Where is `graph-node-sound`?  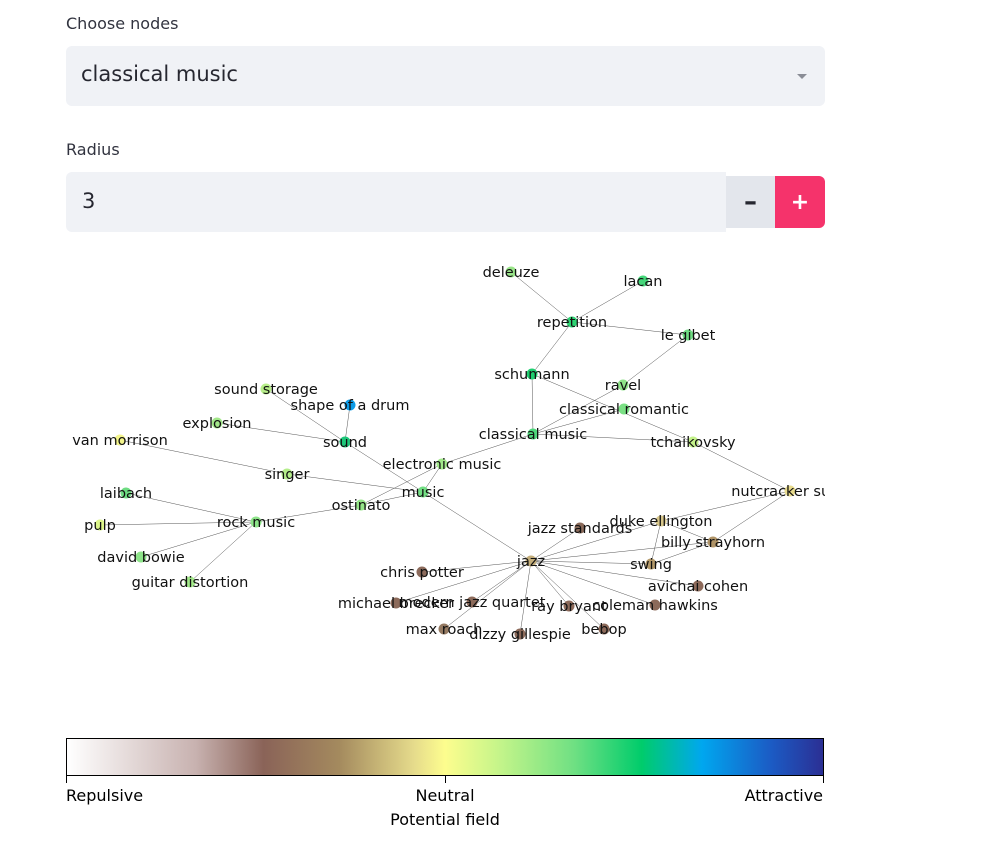 graph-node-sound is located at coordinates (345, 442).